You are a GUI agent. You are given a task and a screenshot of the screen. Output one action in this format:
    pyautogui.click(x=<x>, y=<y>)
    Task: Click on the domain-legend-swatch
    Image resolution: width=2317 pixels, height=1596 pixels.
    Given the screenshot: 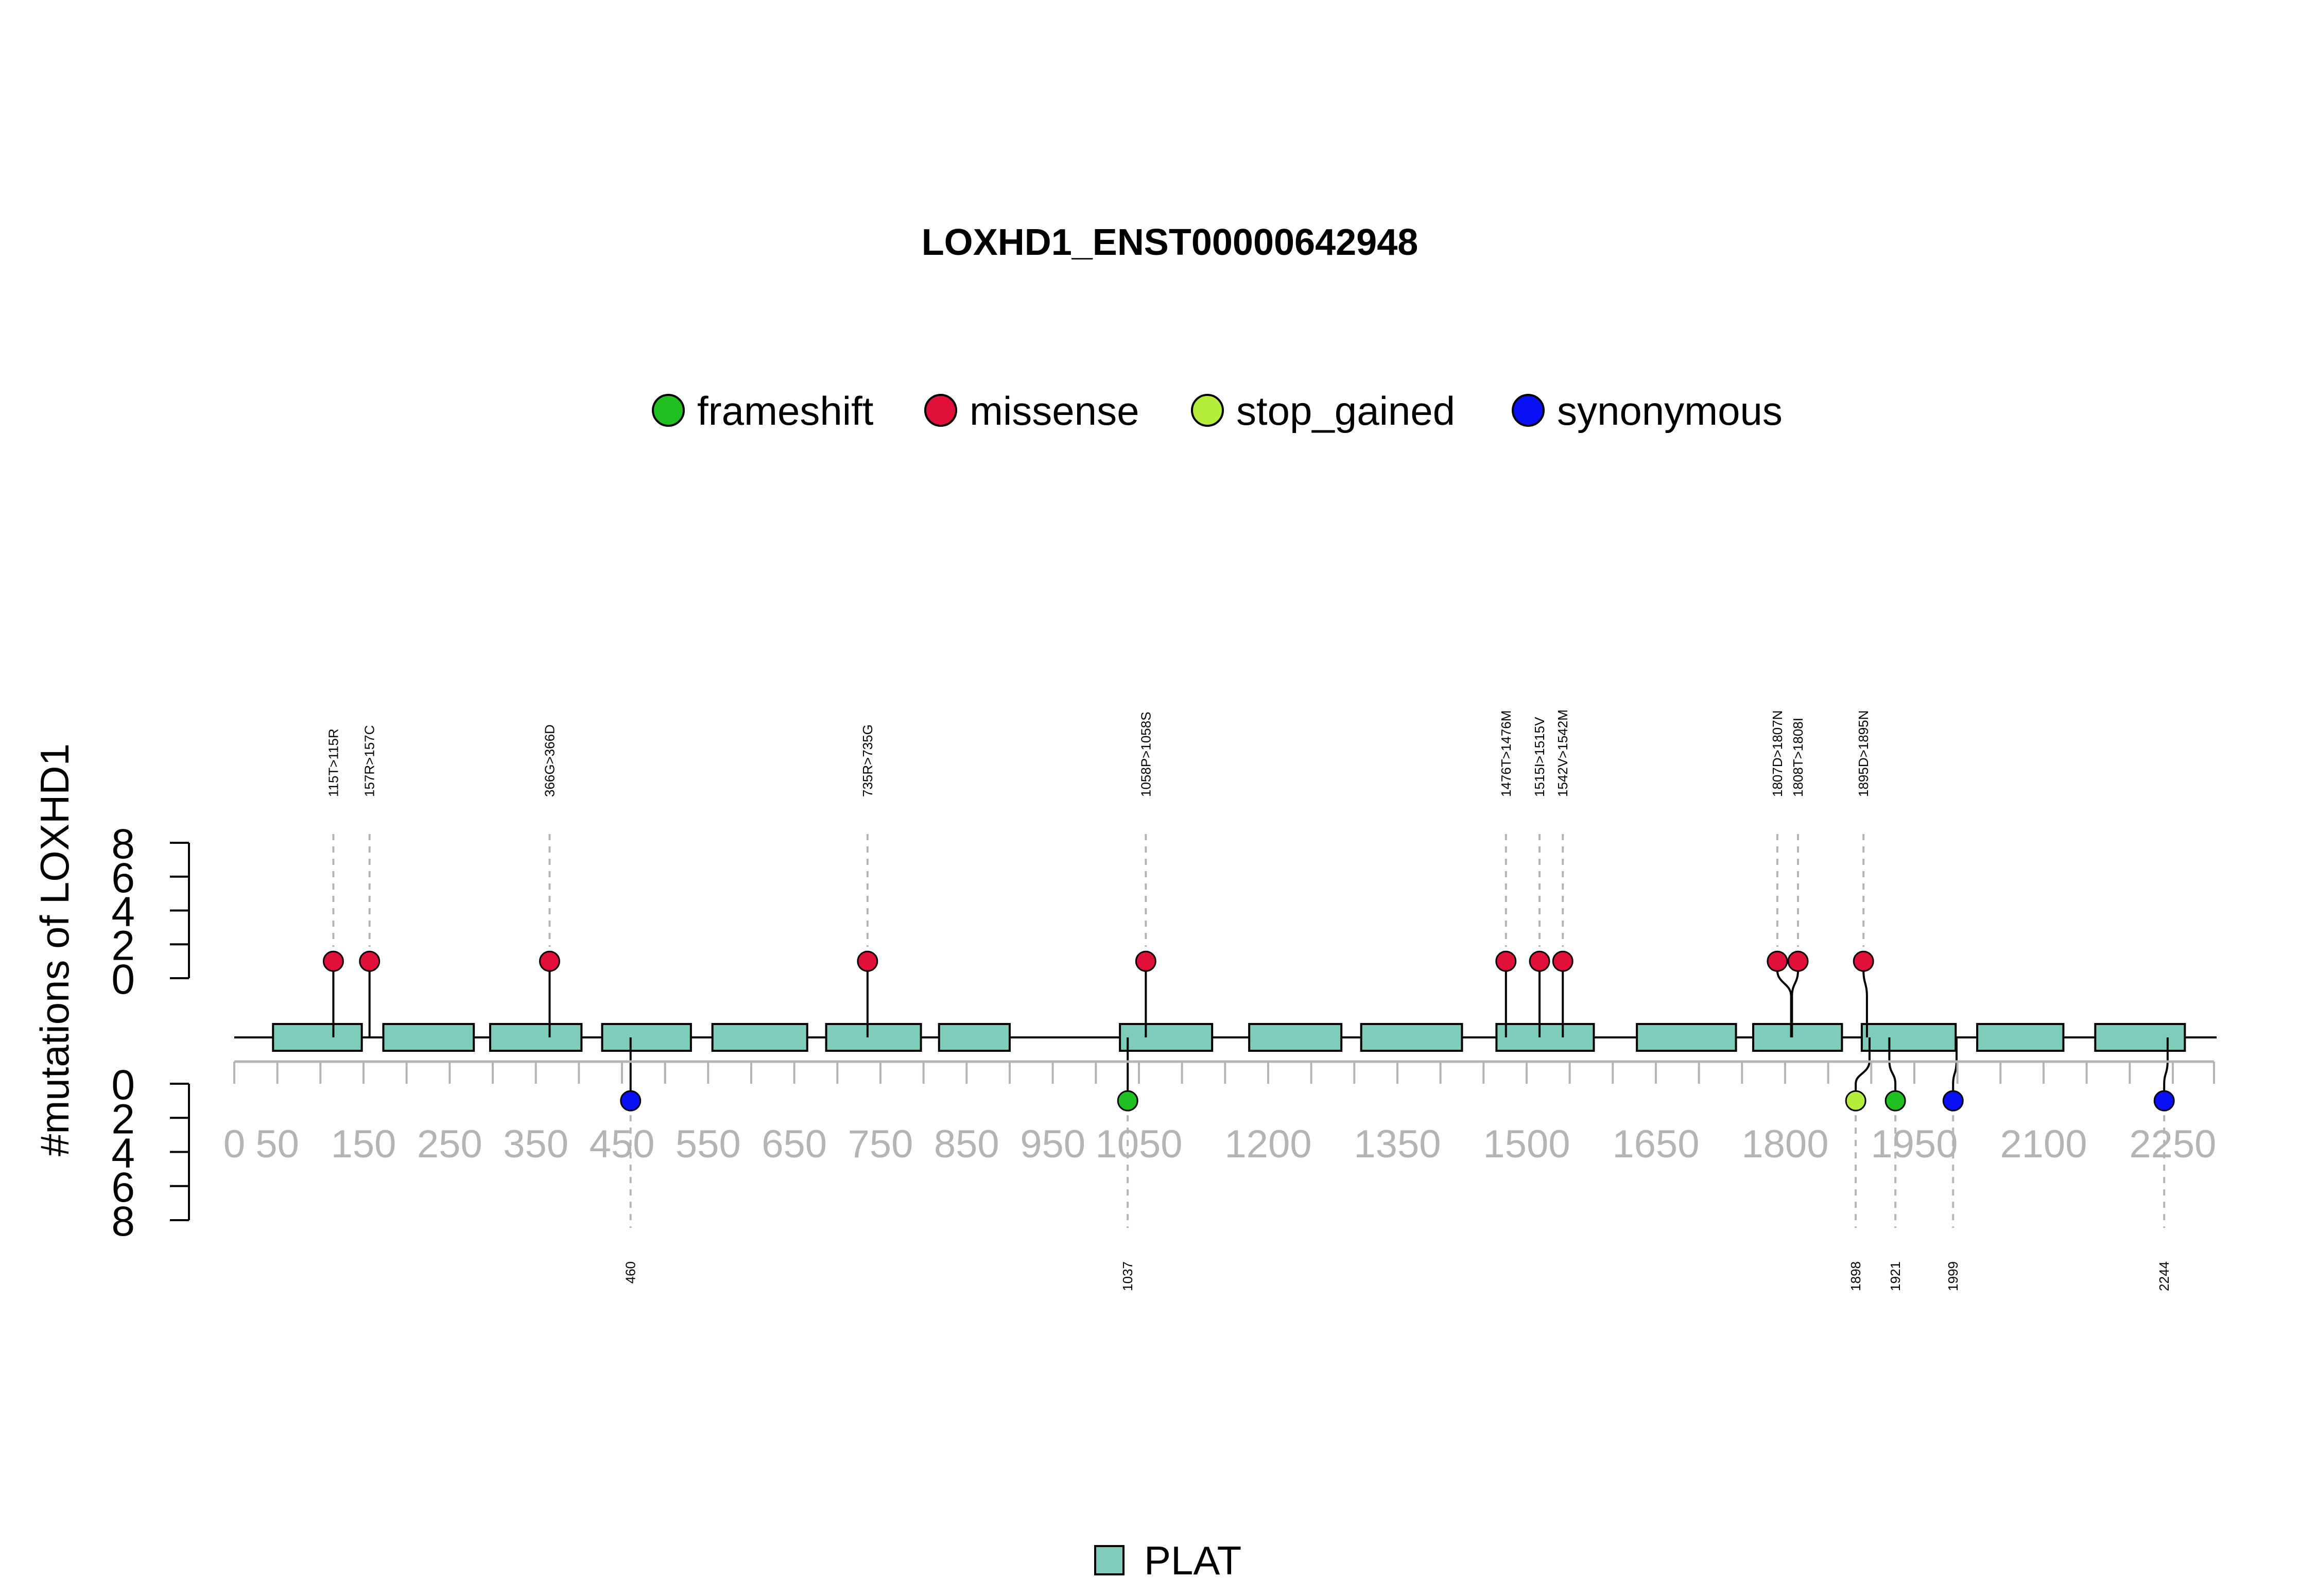 What is the action you would take?
    pyautogui.click(x=1109, y=1560)
    